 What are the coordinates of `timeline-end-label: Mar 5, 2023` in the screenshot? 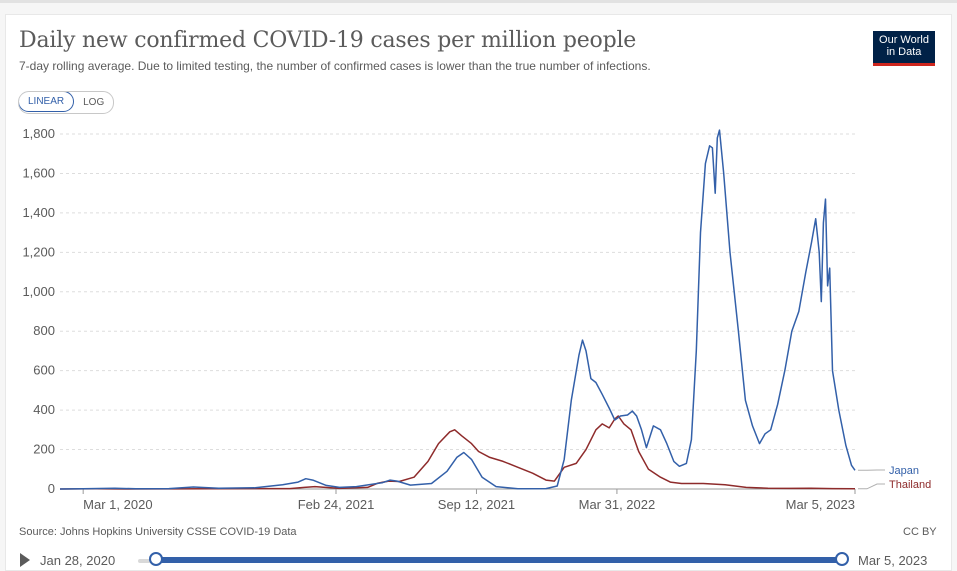 It's located at (893, 560).